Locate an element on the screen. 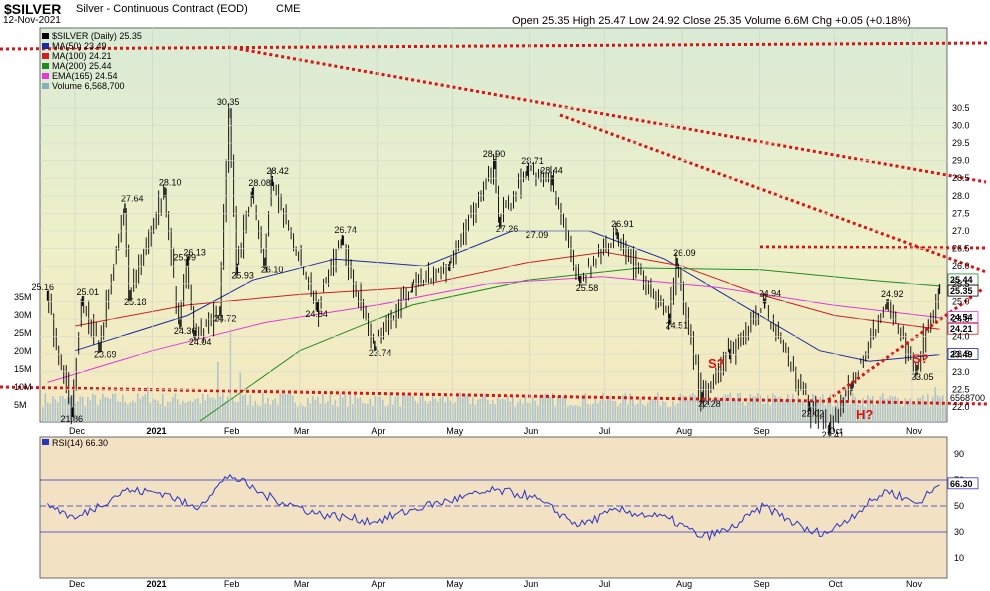 Image resolution: width=990 pixels, height=591 pixels. volume-value: 6.6M is located at coordinates (796, 21).